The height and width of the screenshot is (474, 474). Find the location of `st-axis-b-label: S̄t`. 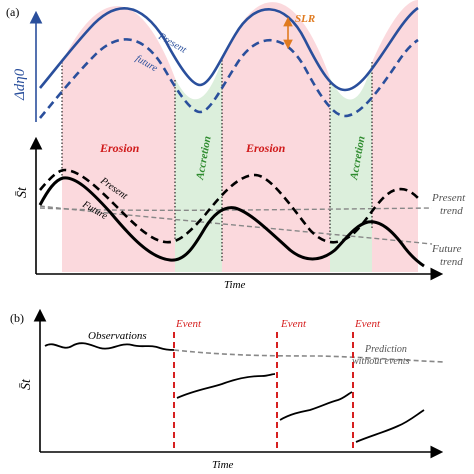

st-axis-b-label: S̄t is located at coordinates (26, 384).